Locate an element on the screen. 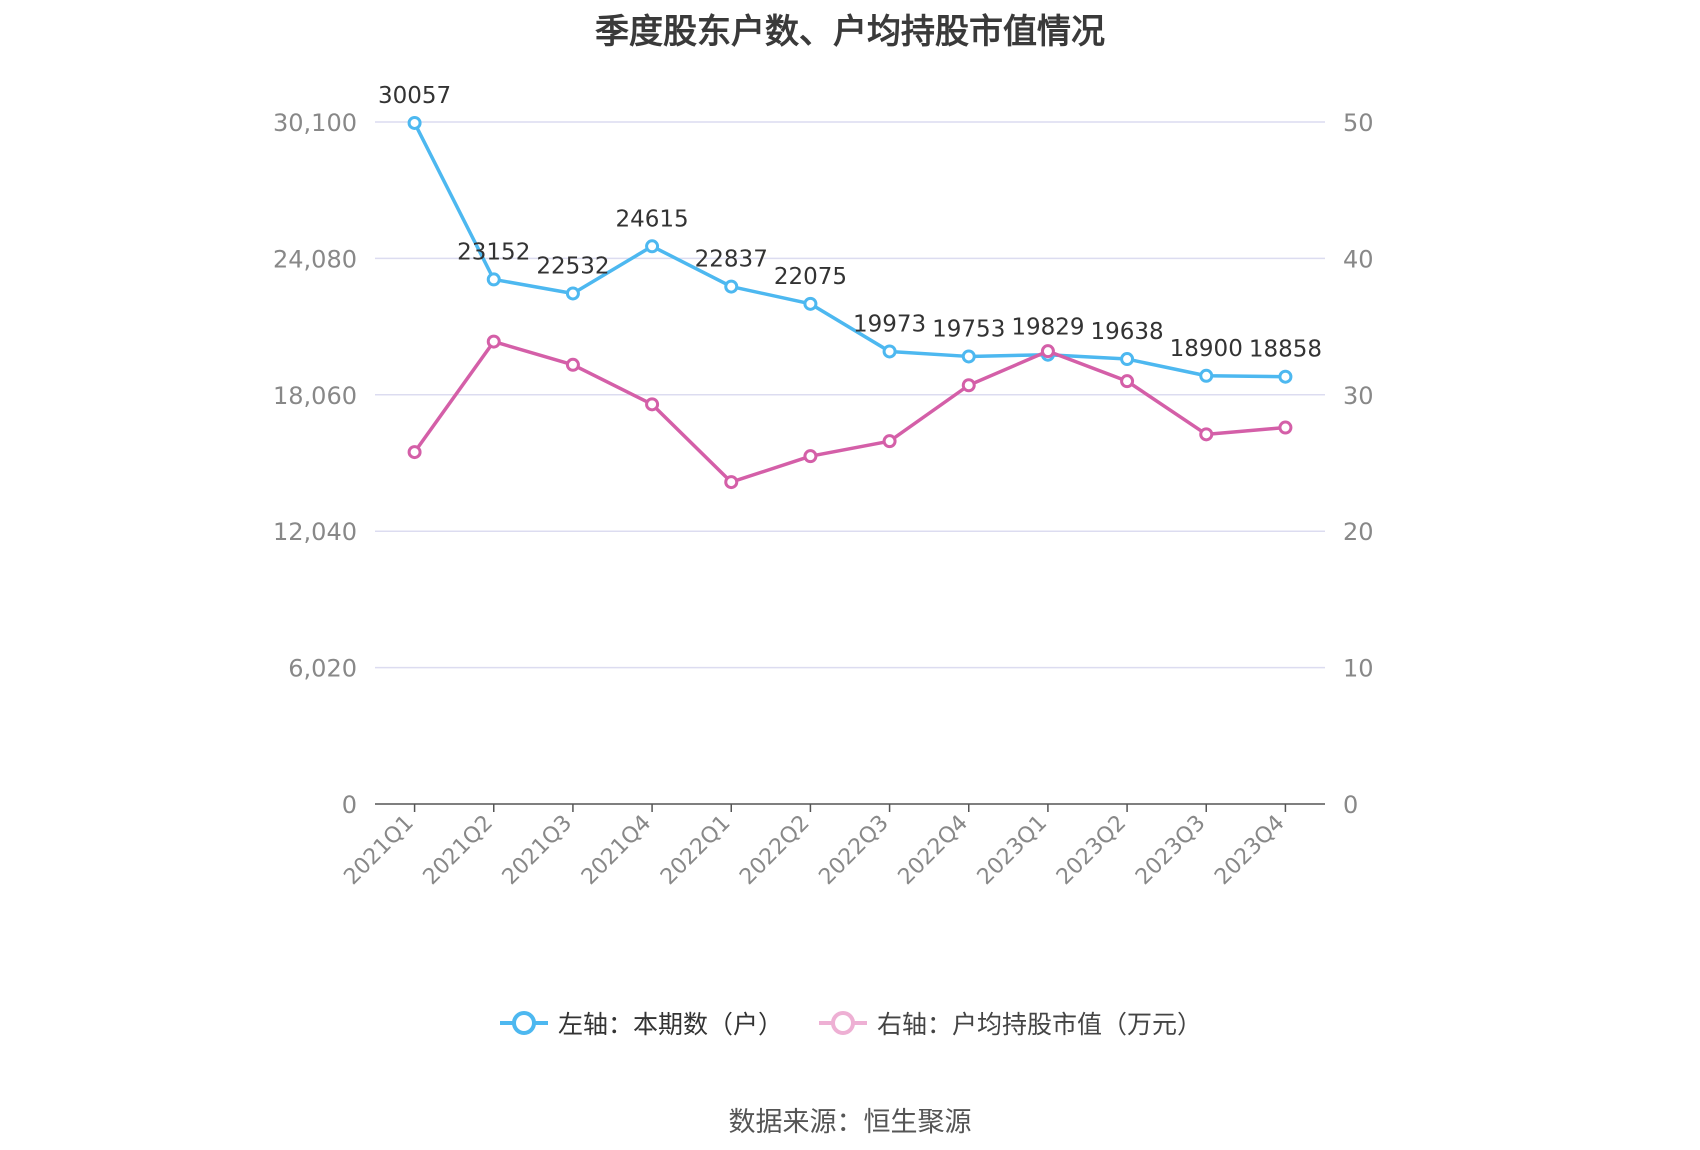  data-label: 19973 is located at coordinates (889, 324).